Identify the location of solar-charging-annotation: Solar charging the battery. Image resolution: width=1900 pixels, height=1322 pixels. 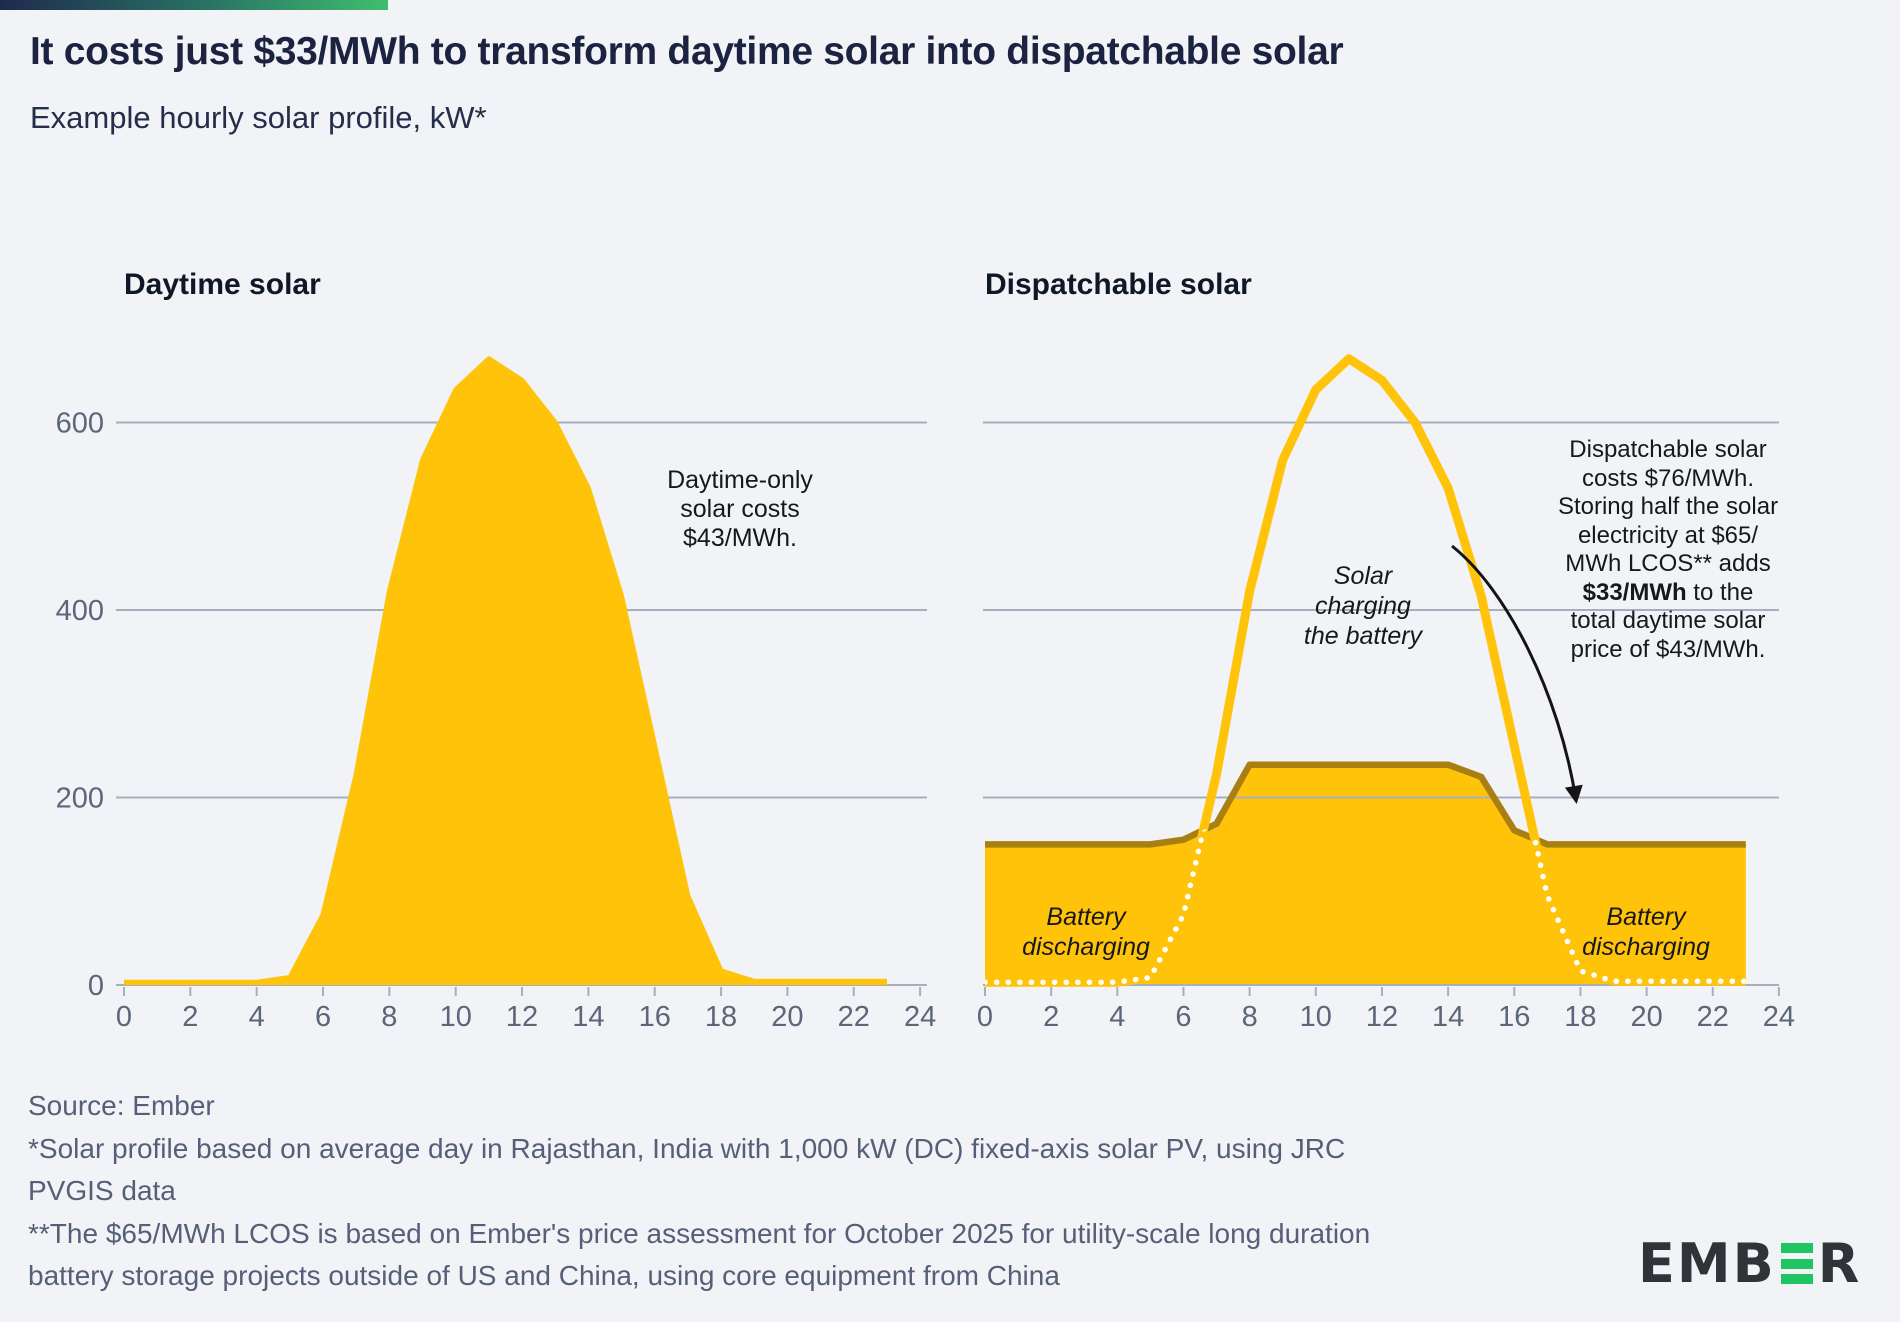
(1363, 606).